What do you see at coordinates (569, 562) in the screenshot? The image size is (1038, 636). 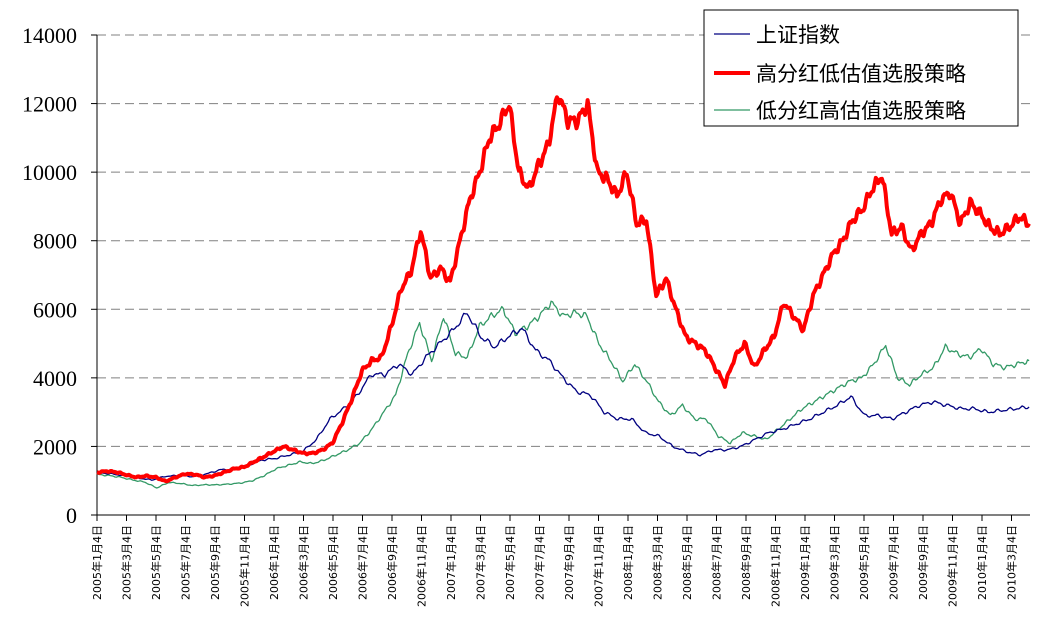 I see `x-tick-label: 2007年9月4日` at bounding box center [569, 562].